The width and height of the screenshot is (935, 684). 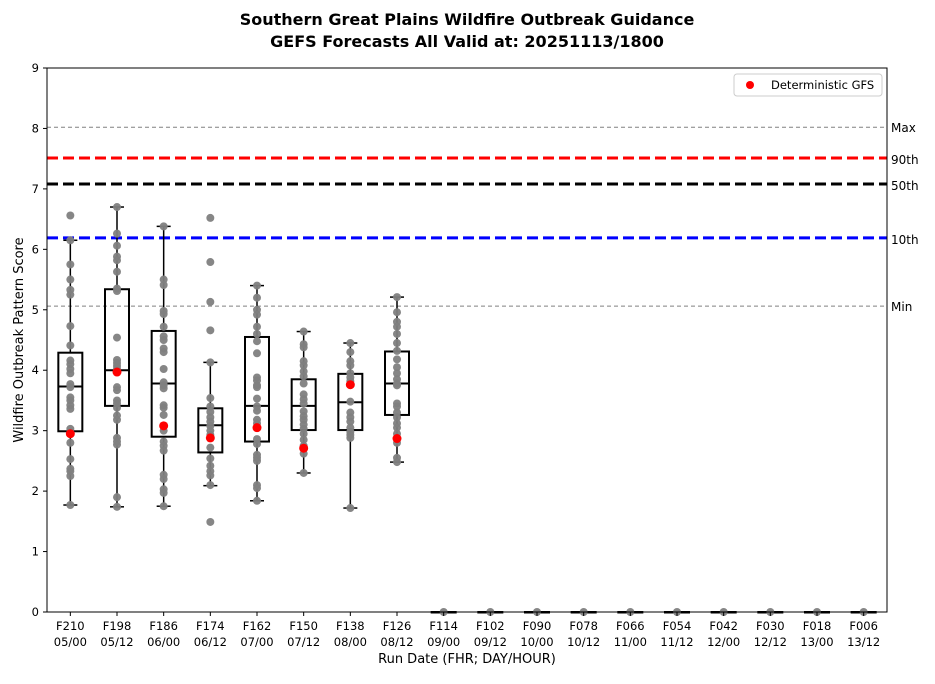 What do you see at coordinates (256, 642) in the screenshot?
I see `x-tick-label-date: 07/00` at bounding box center [256, 642].